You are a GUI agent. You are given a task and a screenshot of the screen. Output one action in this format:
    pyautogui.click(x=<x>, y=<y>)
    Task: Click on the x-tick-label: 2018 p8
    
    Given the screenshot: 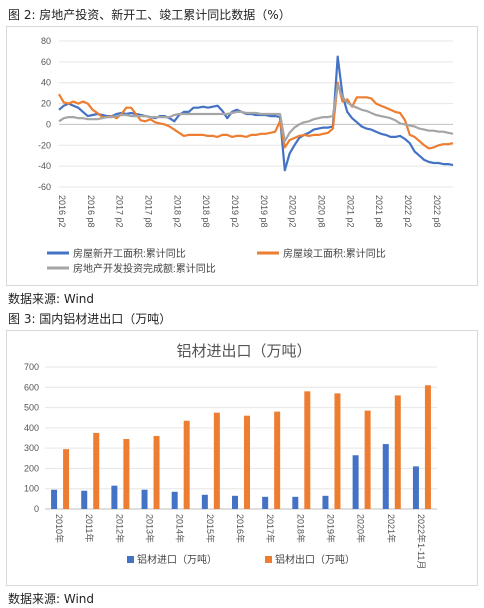 What is the action you would take?
    pyautogui.click(x=206, y=211)
    